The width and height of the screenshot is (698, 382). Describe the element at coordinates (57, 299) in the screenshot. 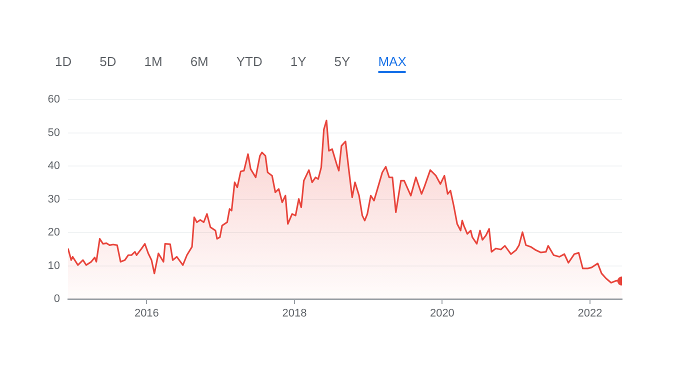

I see `y-tick-label: 0` at that location.